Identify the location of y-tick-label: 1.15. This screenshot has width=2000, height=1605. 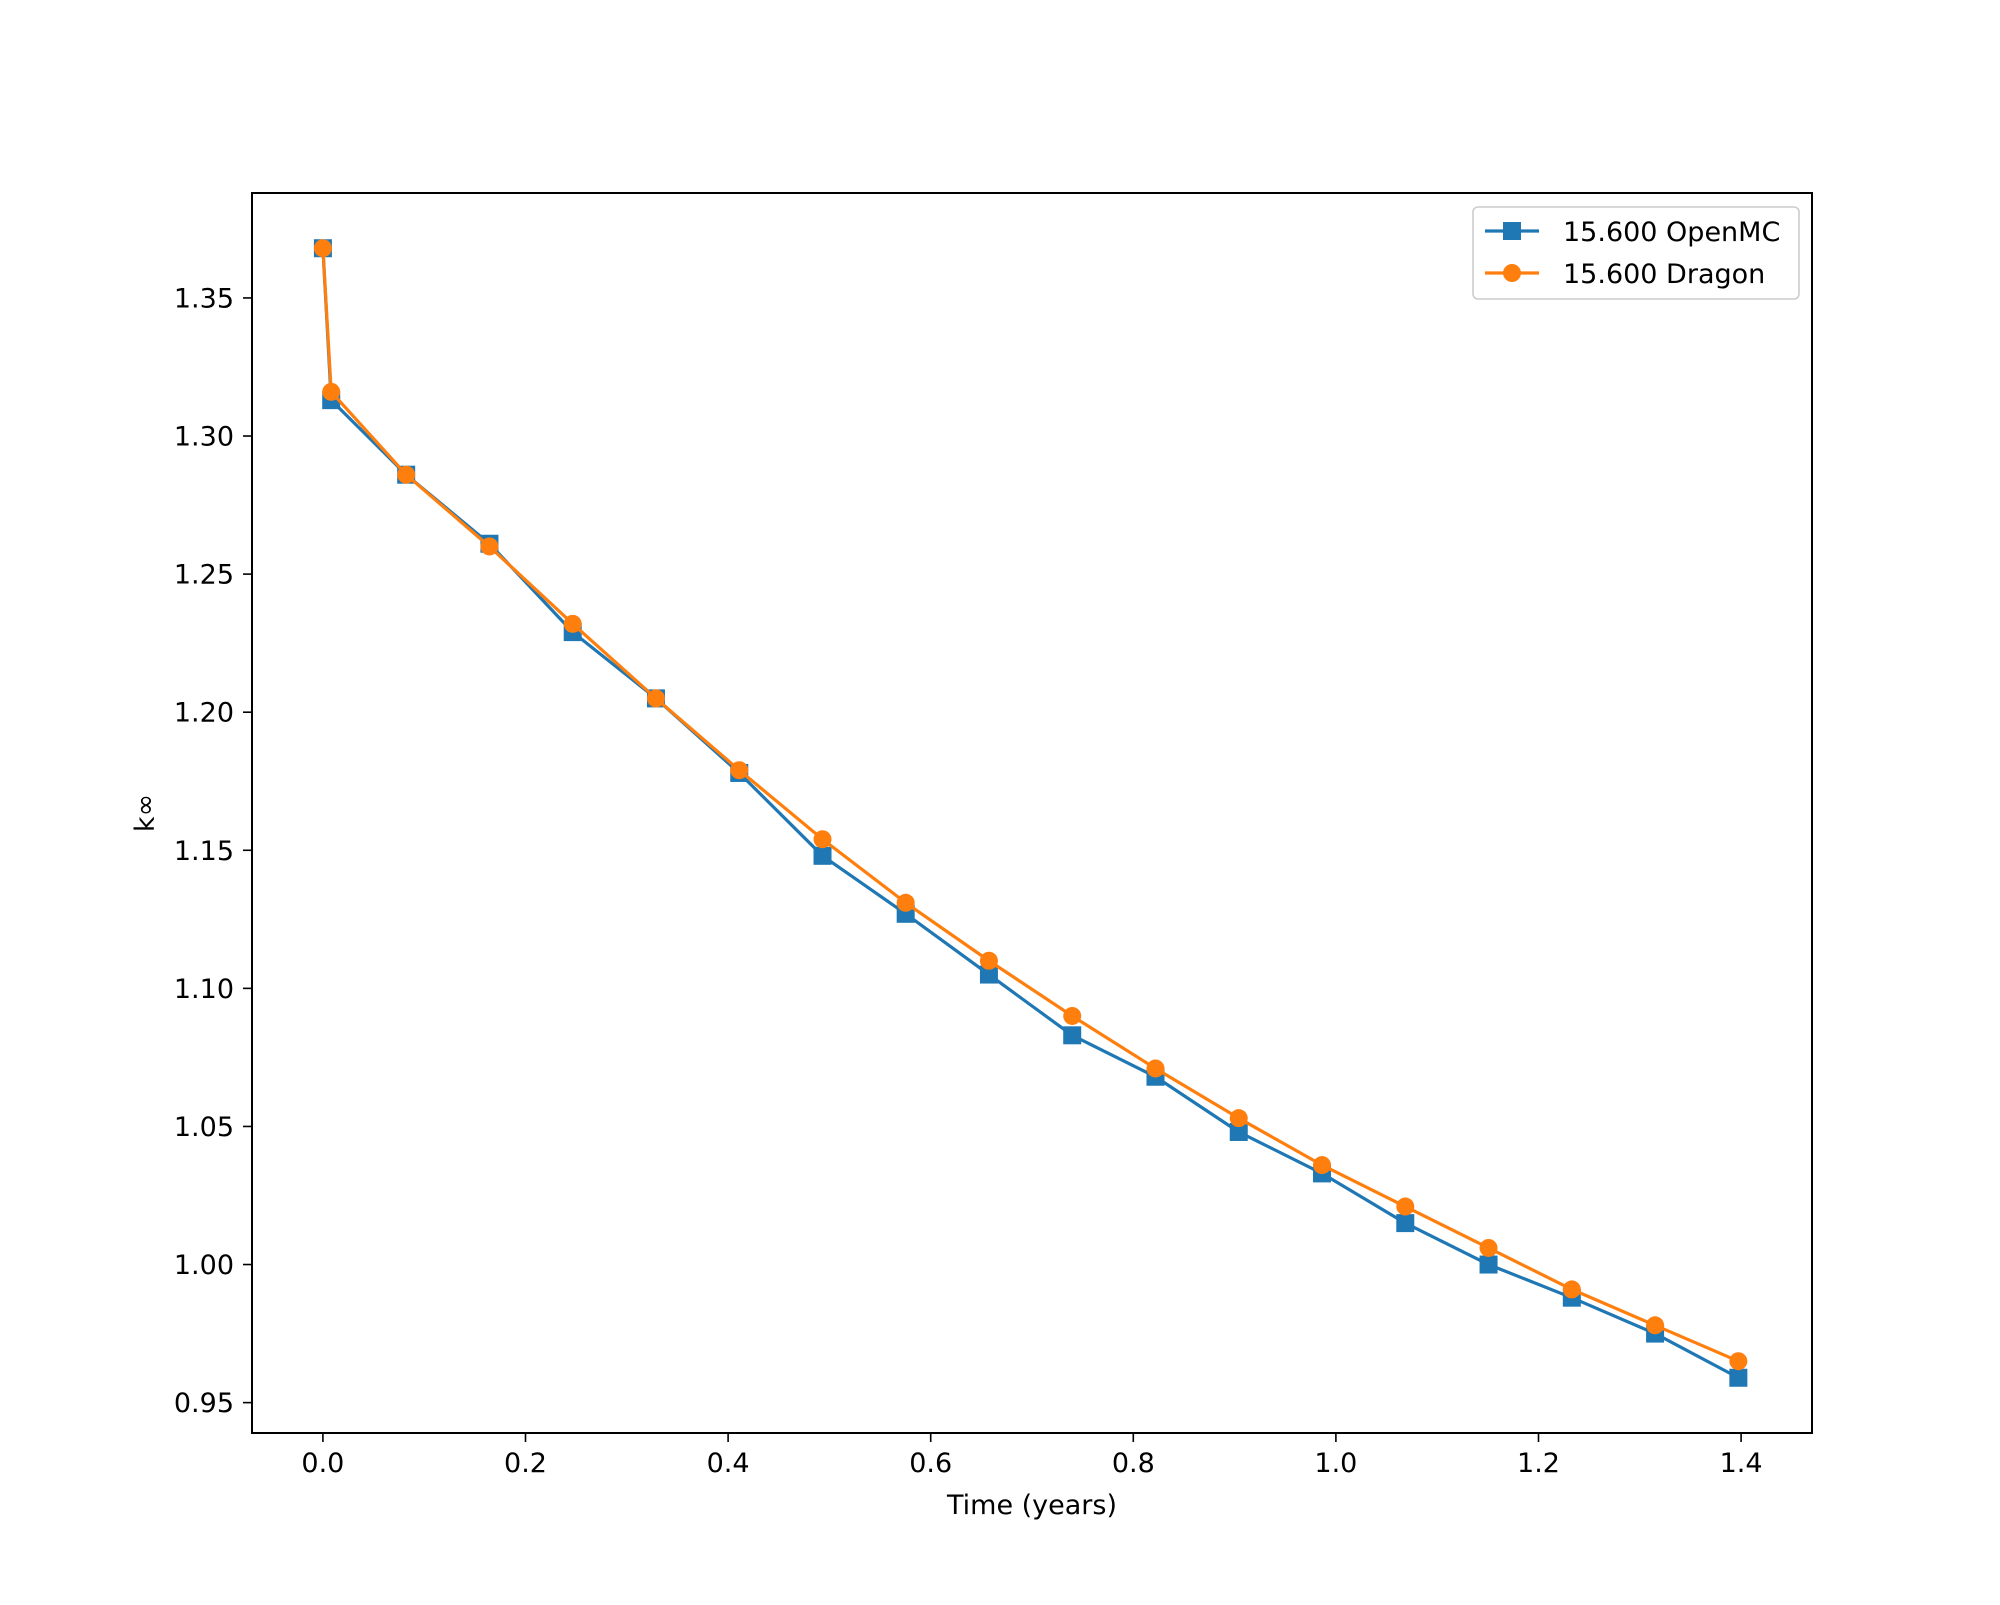
(204, 851).